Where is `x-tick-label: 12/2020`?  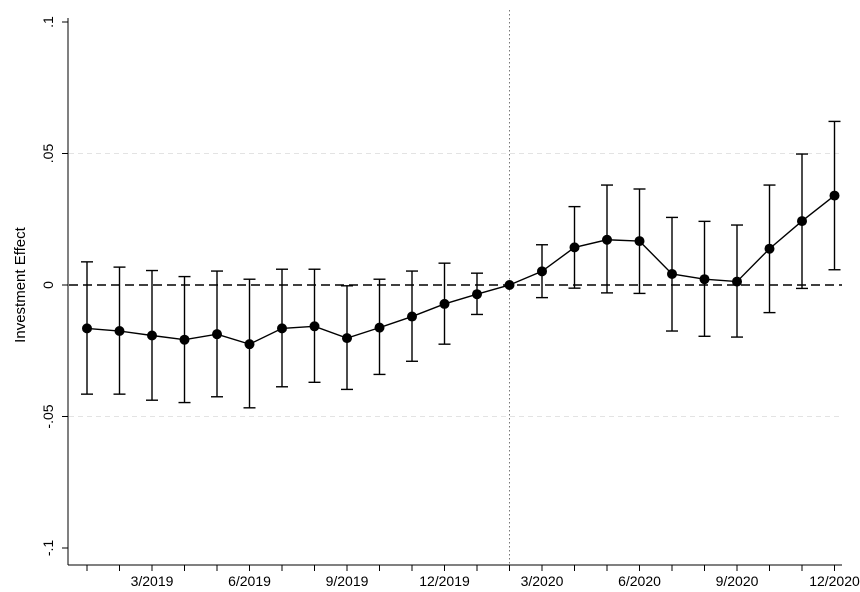 x-tick-label: 12/2020 is located at coordinates (834, 581).